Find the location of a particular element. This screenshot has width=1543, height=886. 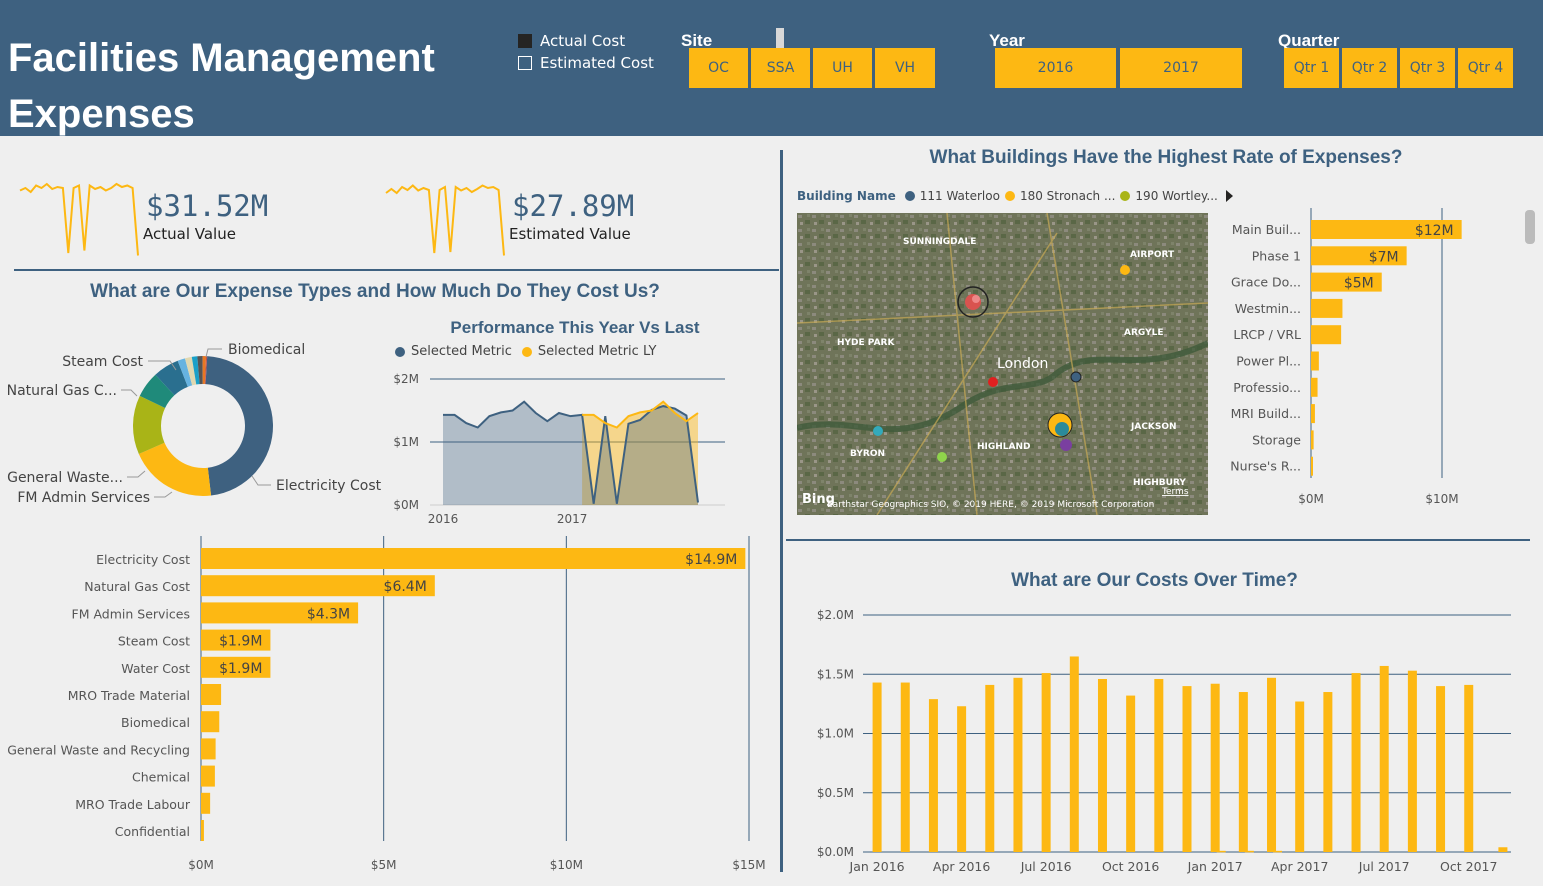

building-chart-scrollbar is located at coordinates (1530, 227).